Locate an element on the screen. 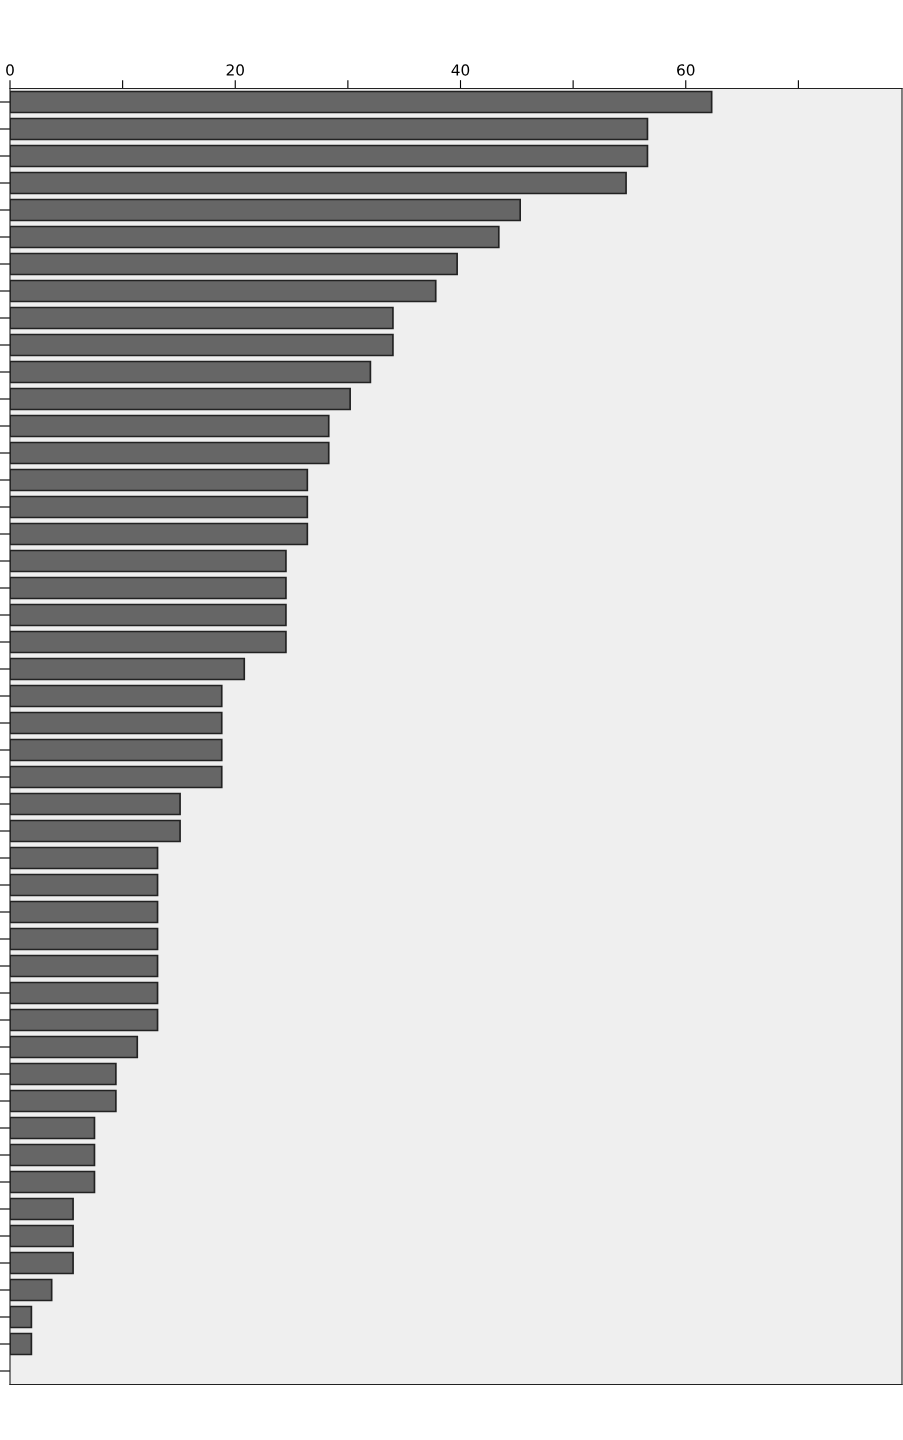 This screenshot has width=903, height=1440. x-tick-label: 0 is located at coordinates (10, 70).